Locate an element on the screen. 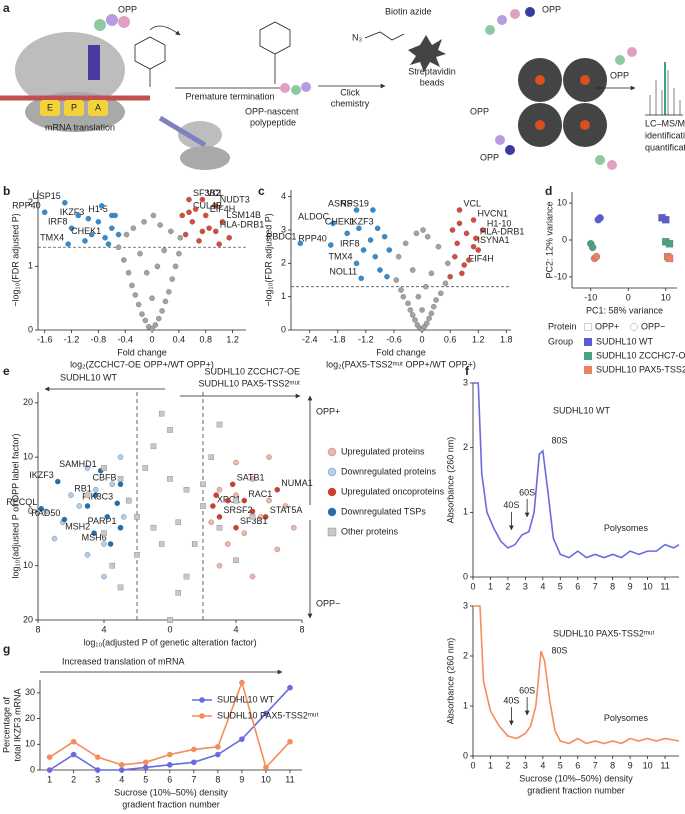 The height and width of the screenshot is (814, 685). legend-title: Protein is located at coordinates (562, 326).